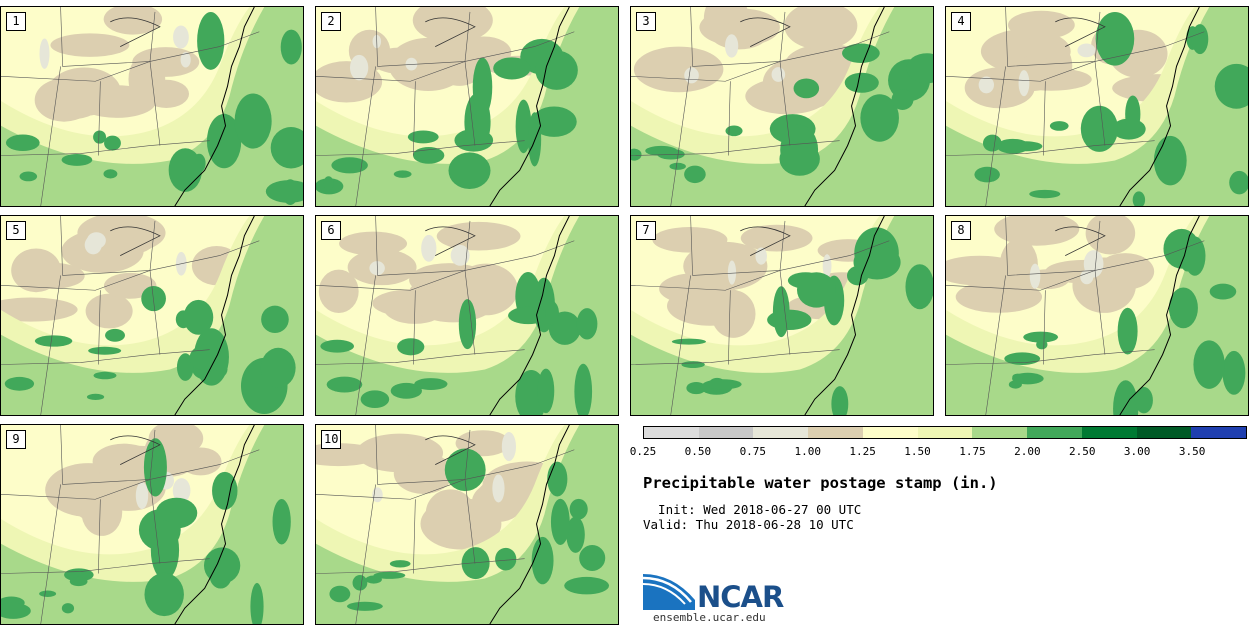 The width and height of the screenshot is (1260, 627). Describe the element at coordinates (748, 524) in the screenshot. I see `valid-time: Valid: Thu 2018-06-28 10 UTC` at that location.